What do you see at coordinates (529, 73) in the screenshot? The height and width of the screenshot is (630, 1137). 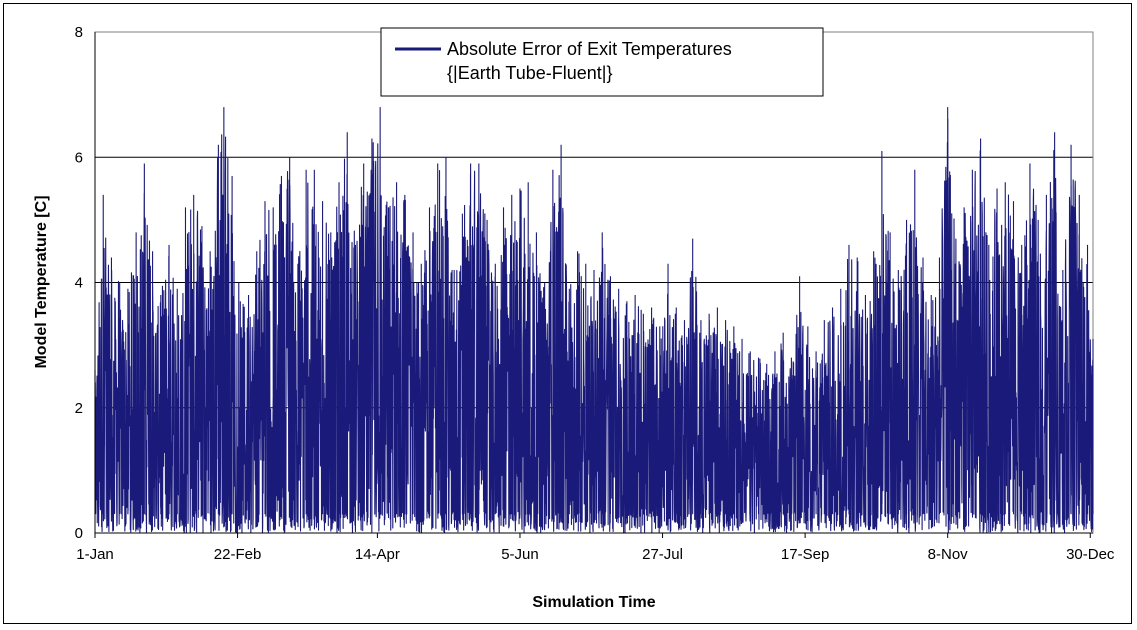 I see `legend-label-line2: {|Earth Tube-Fluent|}` at bounding box center [529, 73].